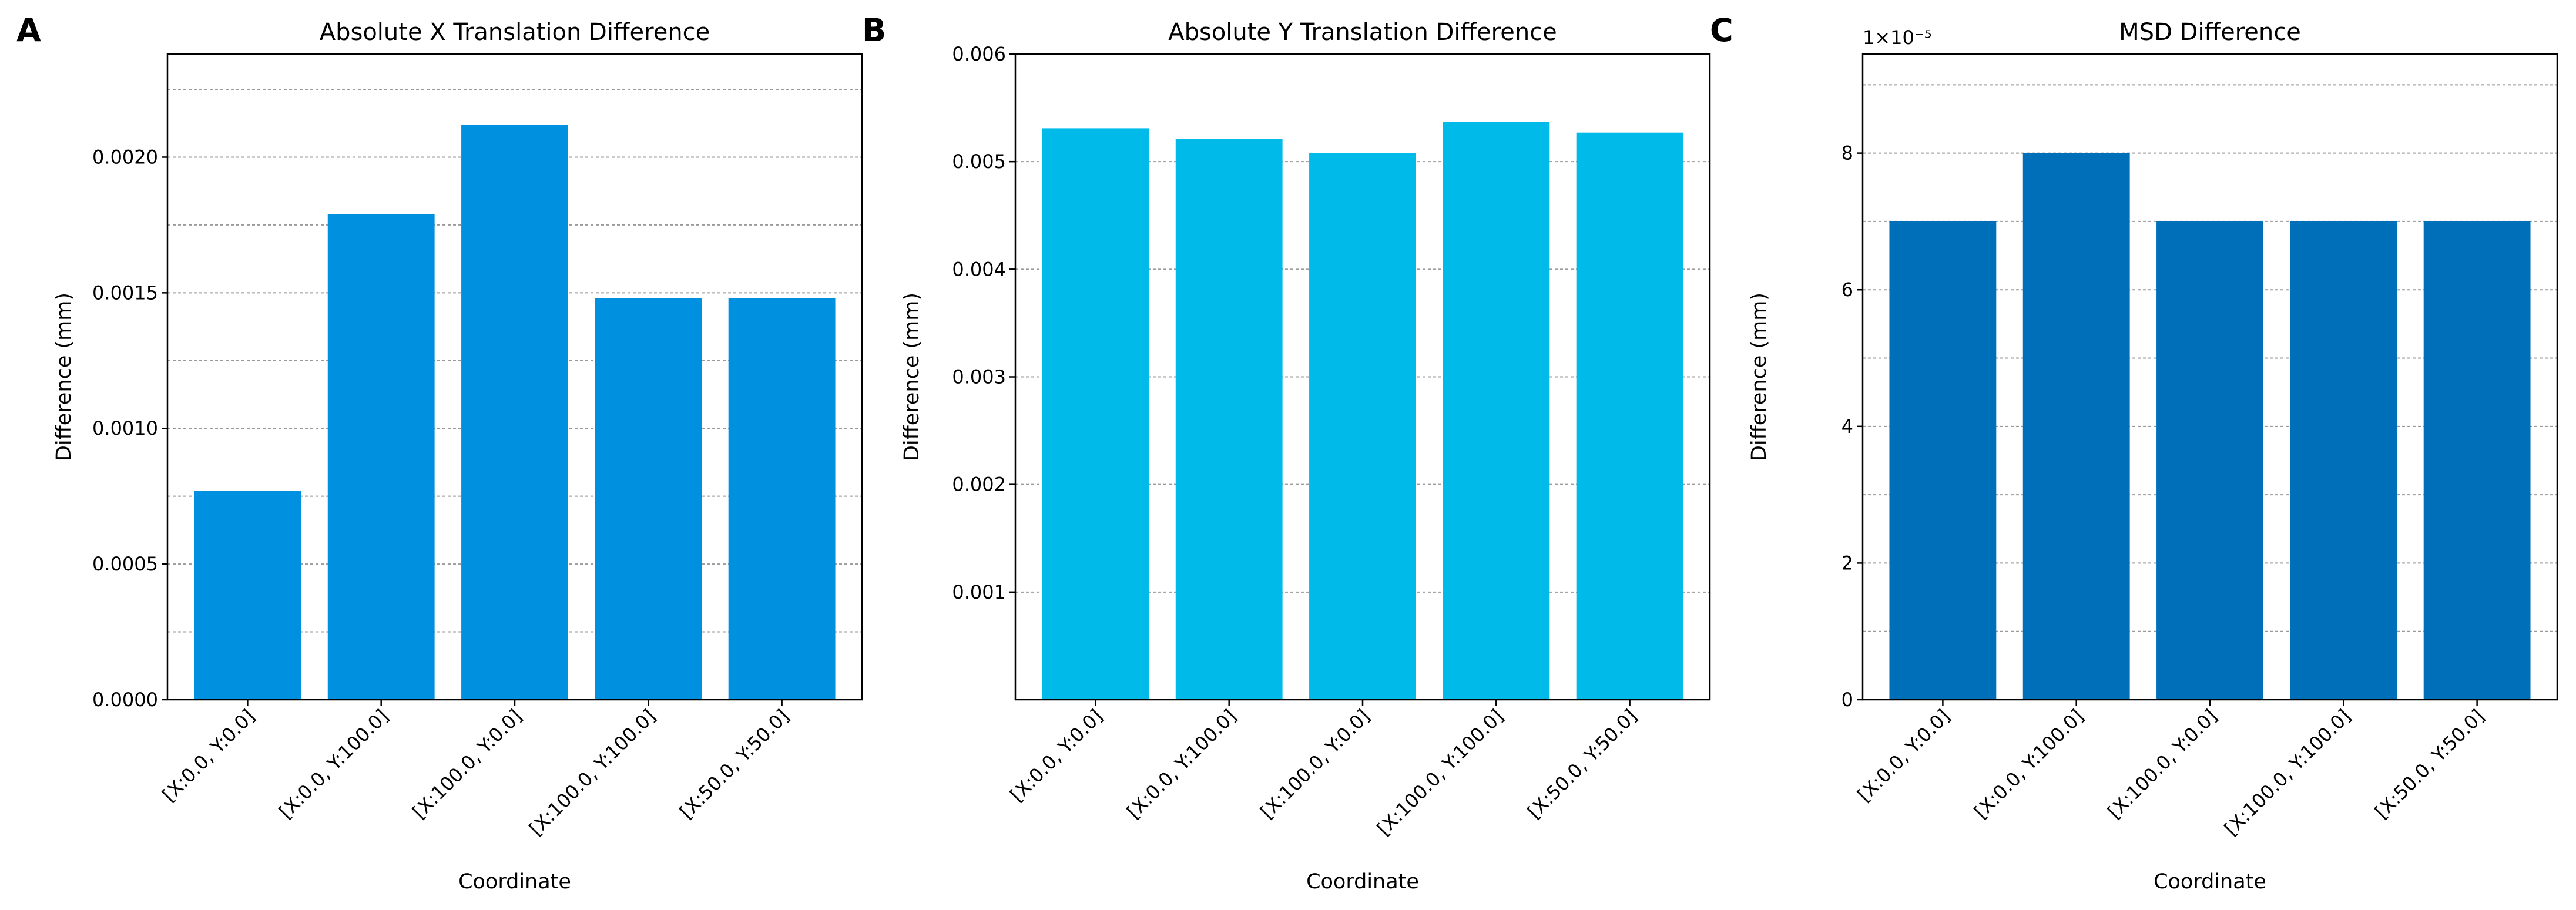 This screenshot has width=2576, height=910. What do you see at coordinates (979, 377) in the screenshot?
I see `y-tick-label: 0.003` at bounding box center [979, 377].